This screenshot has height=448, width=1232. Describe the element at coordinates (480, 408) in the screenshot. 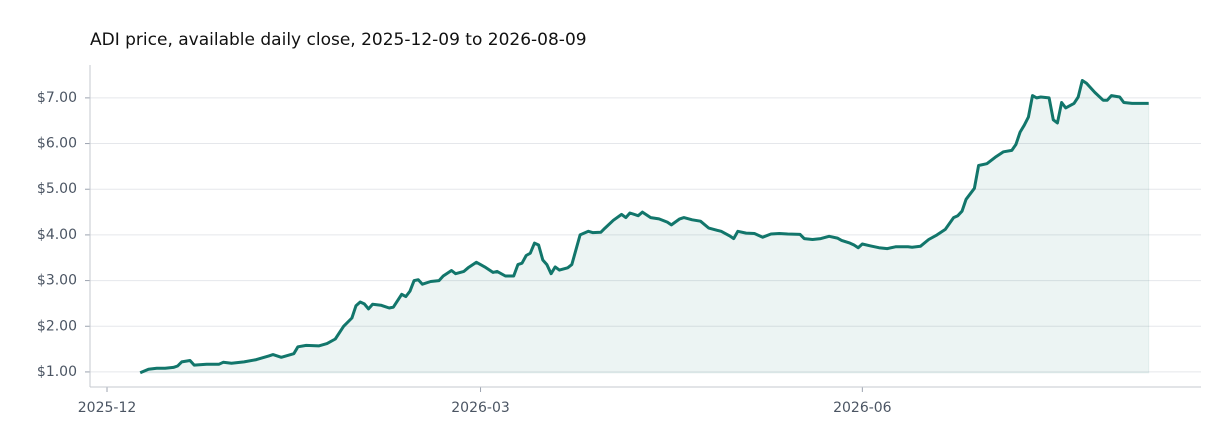

I see `x-tick-label: 2026-03` at that location.